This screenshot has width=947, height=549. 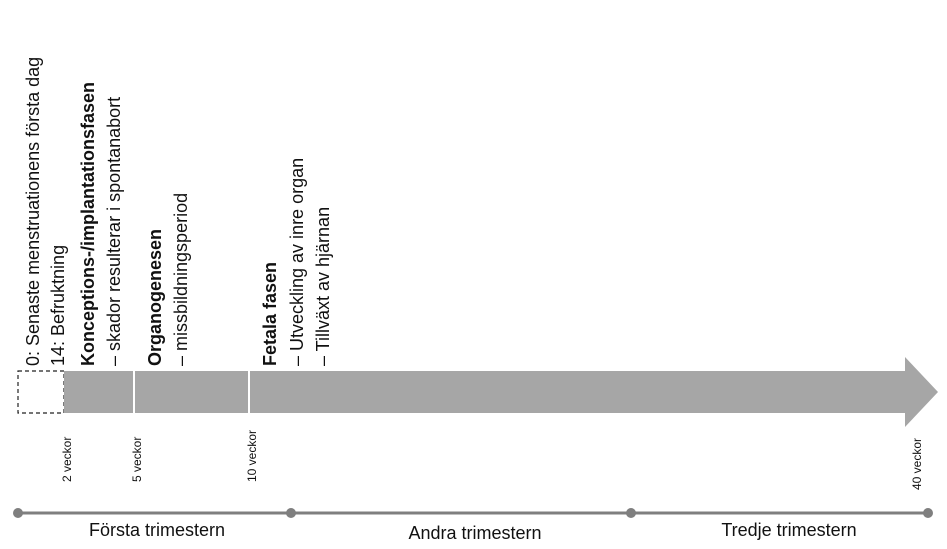 What do you see at coordinates (67, 459) in the screenshot?
I see `week-label: 2 veckor` at bounding box center [67, 459].